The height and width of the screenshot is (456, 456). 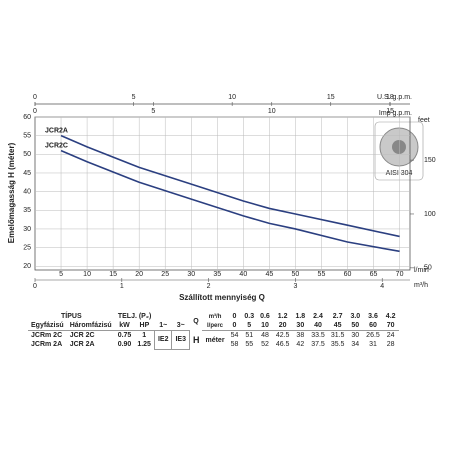 I want to click on x-unit: l/min, so click(x=421, y=270).